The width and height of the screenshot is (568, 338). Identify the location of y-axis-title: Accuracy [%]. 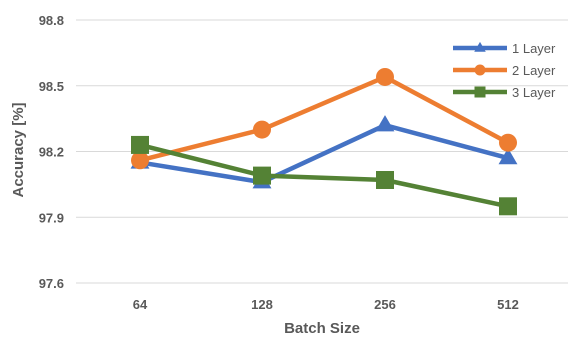
(18, 149).